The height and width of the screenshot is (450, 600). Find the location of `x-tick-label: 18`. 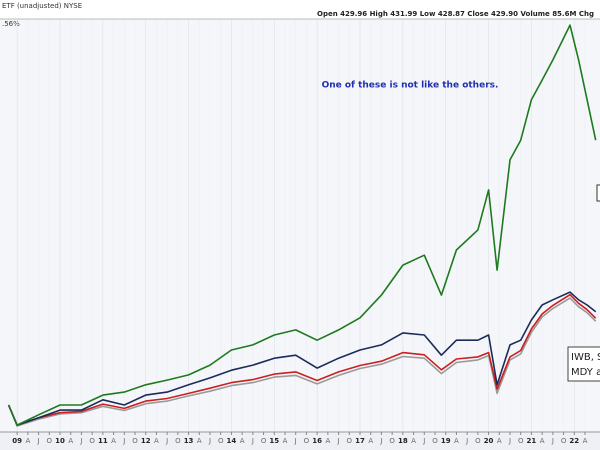

x-tick-label: 18 is located at coordinates (403, 441).